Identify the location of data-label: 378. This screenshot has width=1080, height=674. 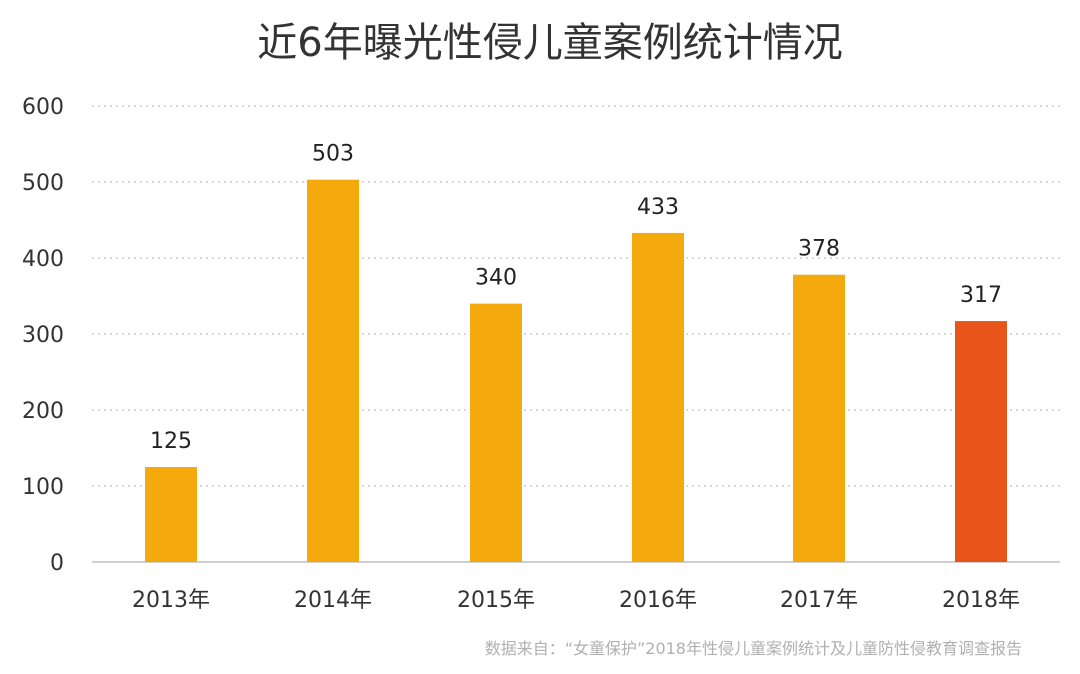
(819, 249).